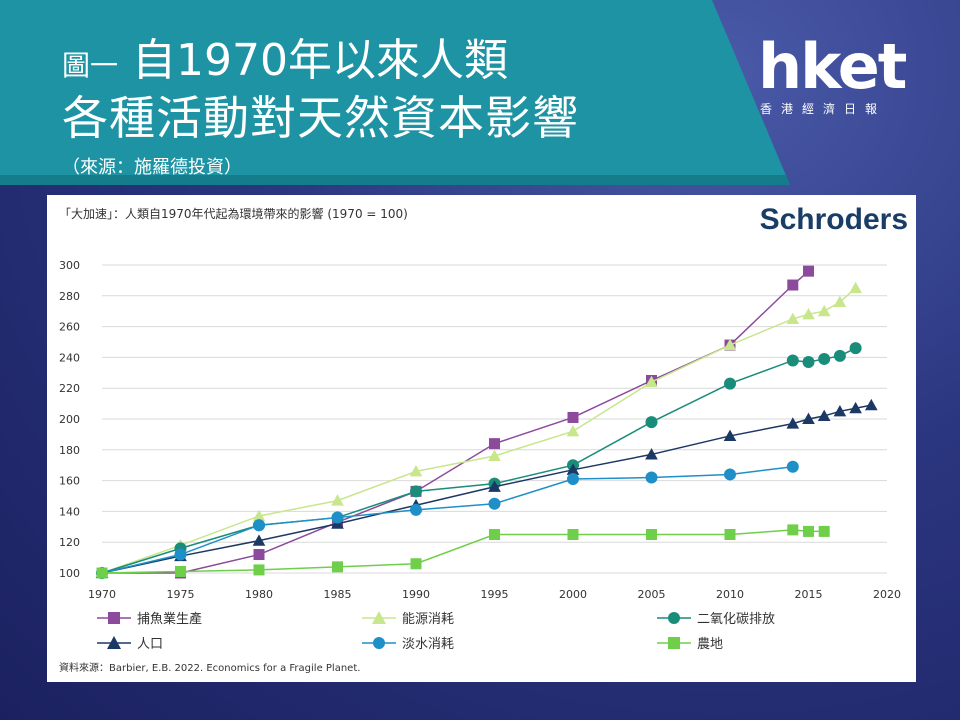 The height and width of the screenshot is (720, 960). What do you see at coordinates (428, 644) in the screenshot?
I see `legend-label: 淡水消耗` at bounding box center [428, 644].